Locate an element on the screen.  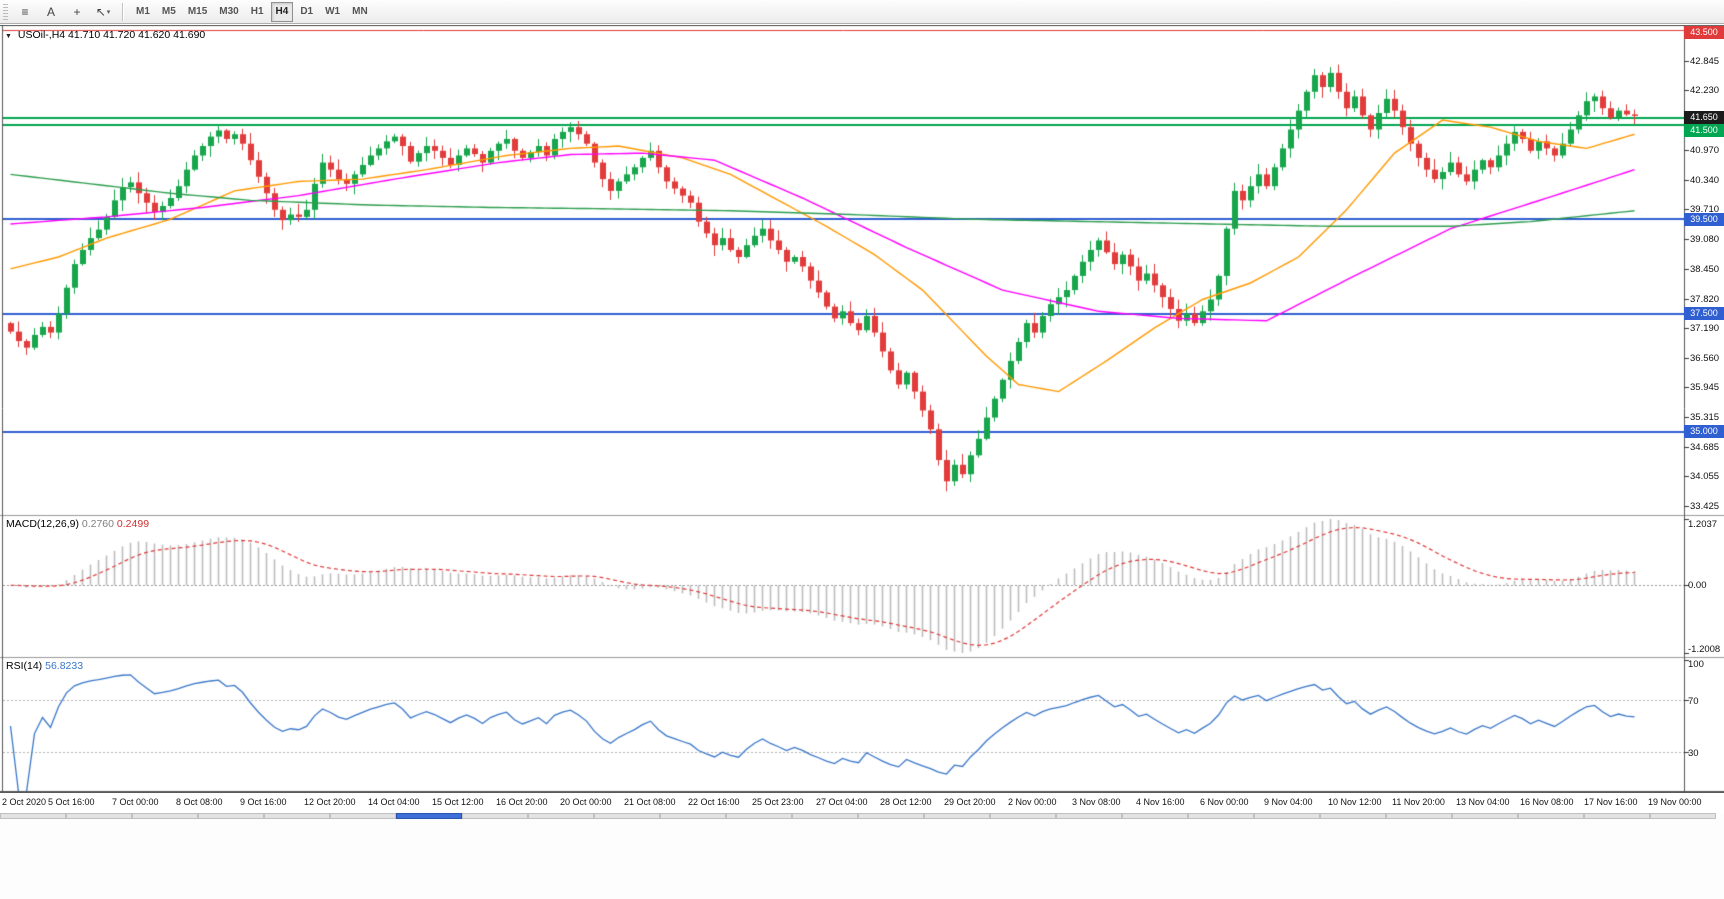
time-axis-label: 2 Oct 2020 is located at coordinates (24, 802).